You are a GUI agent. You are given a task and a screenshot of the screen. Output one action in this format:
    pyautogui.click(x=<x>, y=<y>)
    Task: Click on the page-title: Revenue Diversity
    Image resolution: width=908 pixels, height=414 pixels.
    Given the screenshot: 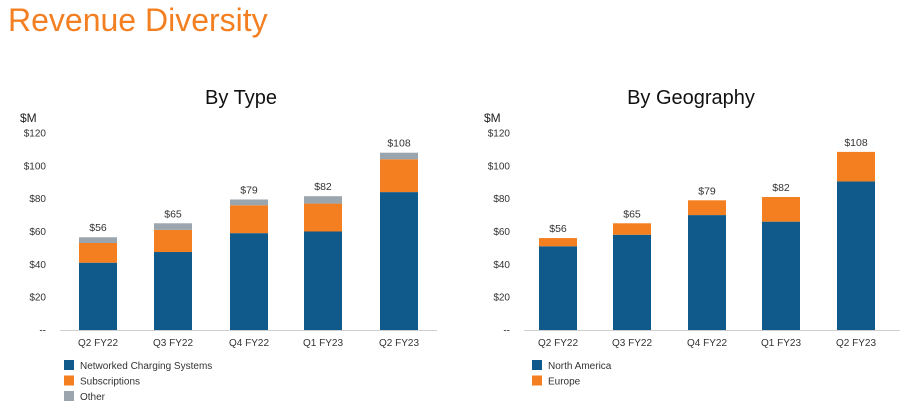 What is the action you would take?
    pyautogui.click(x=138, y=20)
    